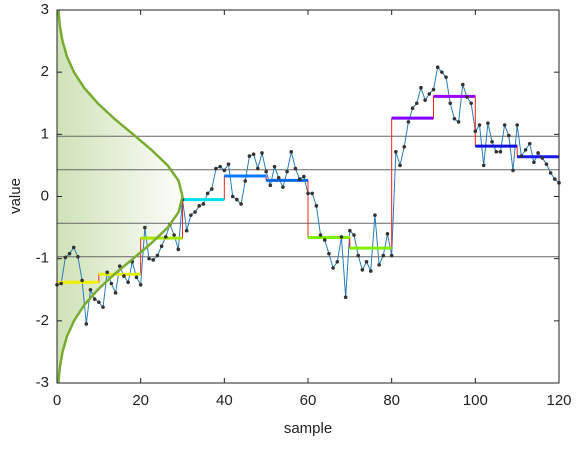 This screenshot has height=450, width=576. I want to click on y-axis-label: value, so click(15, 196).